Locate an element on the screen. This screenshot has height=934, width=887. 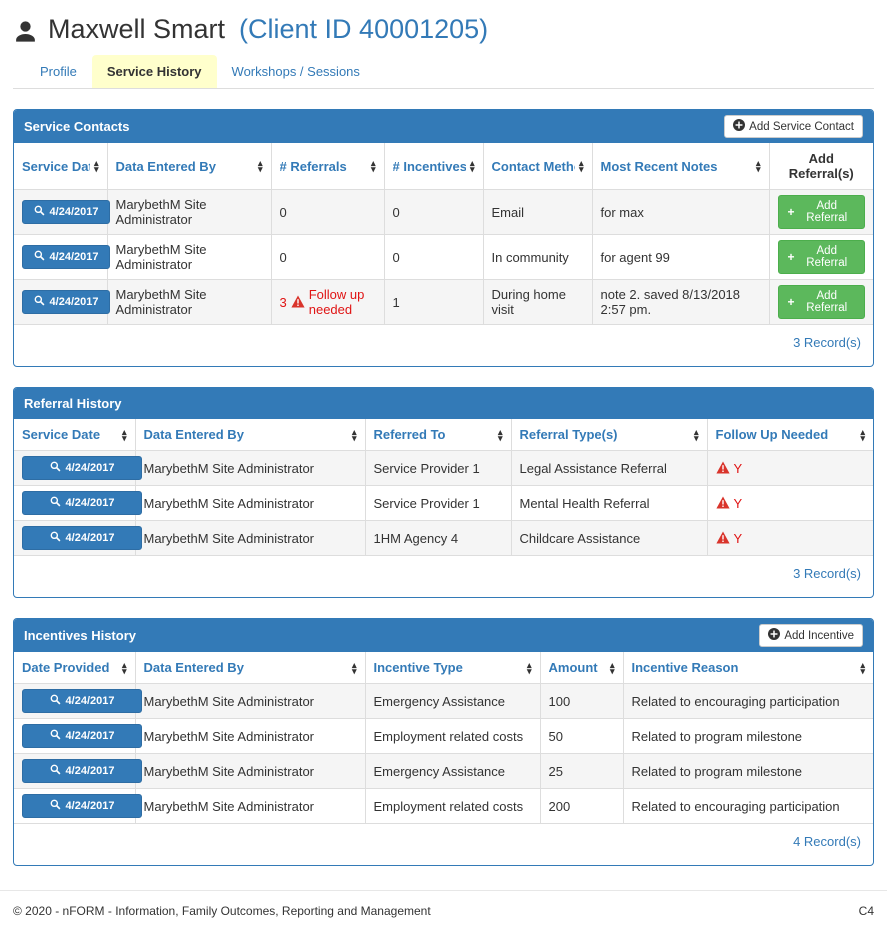
referral-type-cell: Legal Assistance Referral is located at coordinates (609, 468).